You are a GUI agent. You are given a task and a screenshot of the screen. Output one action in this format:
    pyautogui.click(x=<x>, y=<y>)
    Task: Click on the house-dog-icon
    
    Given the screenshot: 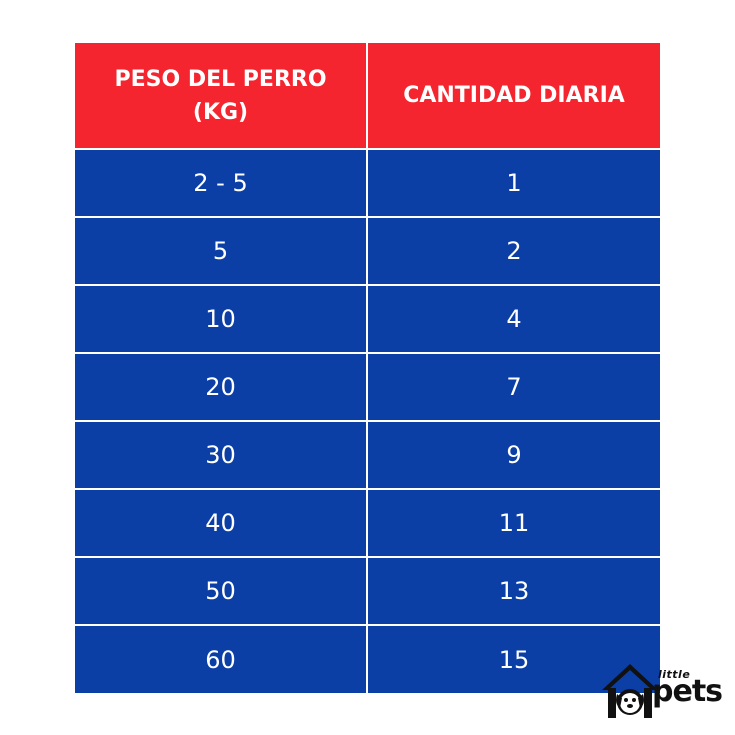 What is the action you would take?
    pyautogui.click(x=630, y=691)
    